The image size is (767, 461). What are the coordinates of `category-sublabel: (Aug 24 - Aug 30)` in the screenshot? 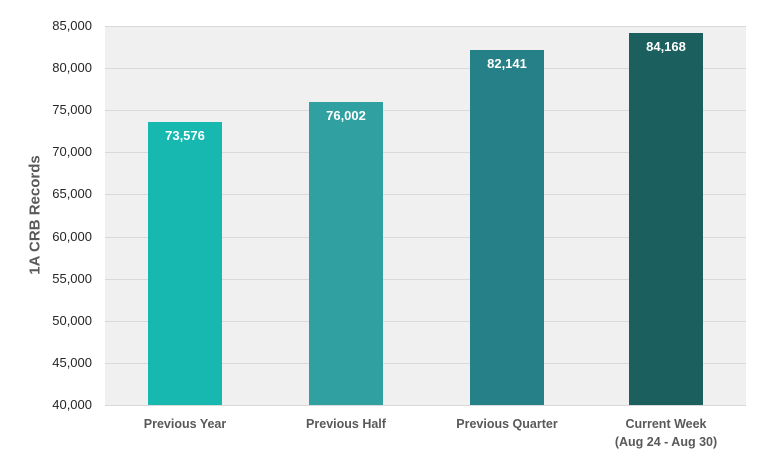 It's located at (666, 442).